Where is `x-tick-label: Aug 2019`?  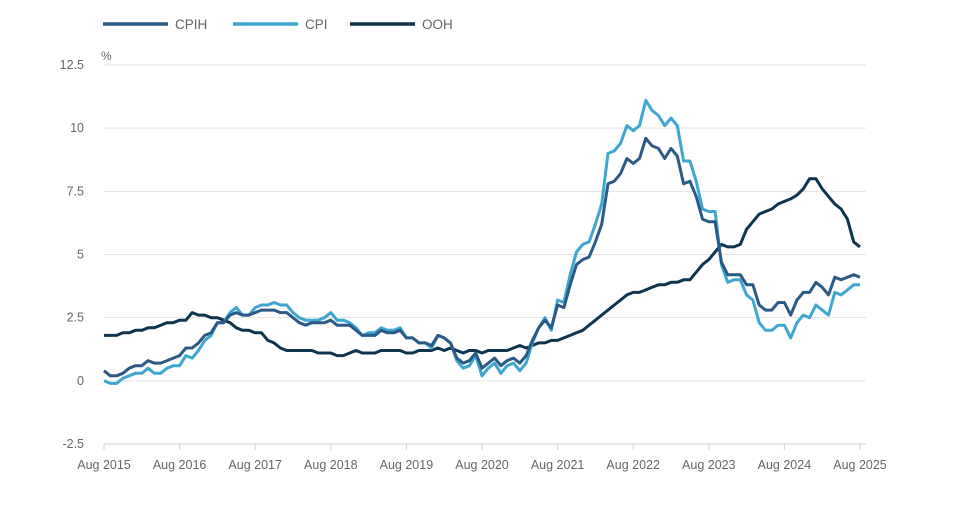 x-tick-label: Aug 2019 is located at coordinates (407, 465).